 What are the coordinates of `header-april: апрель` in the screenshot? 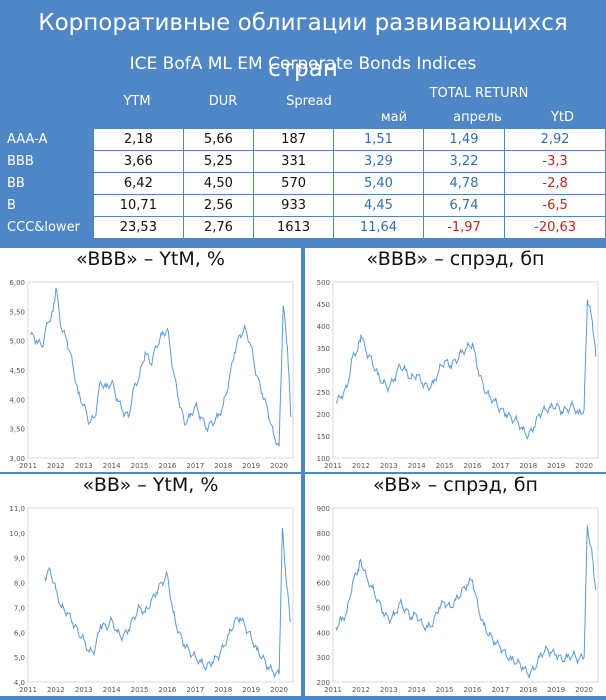 It's located at (477, 117).